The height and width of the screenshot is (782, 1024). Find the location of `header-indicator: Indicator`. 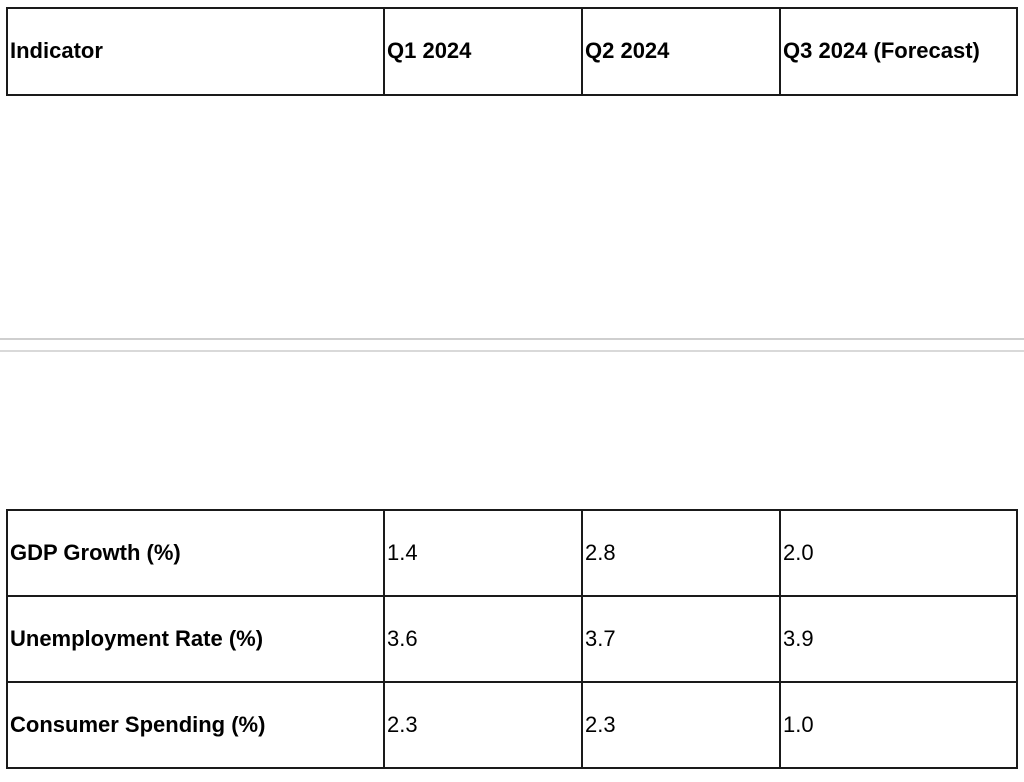

header-indicator: Indicator is located at coordinates (195, 51).